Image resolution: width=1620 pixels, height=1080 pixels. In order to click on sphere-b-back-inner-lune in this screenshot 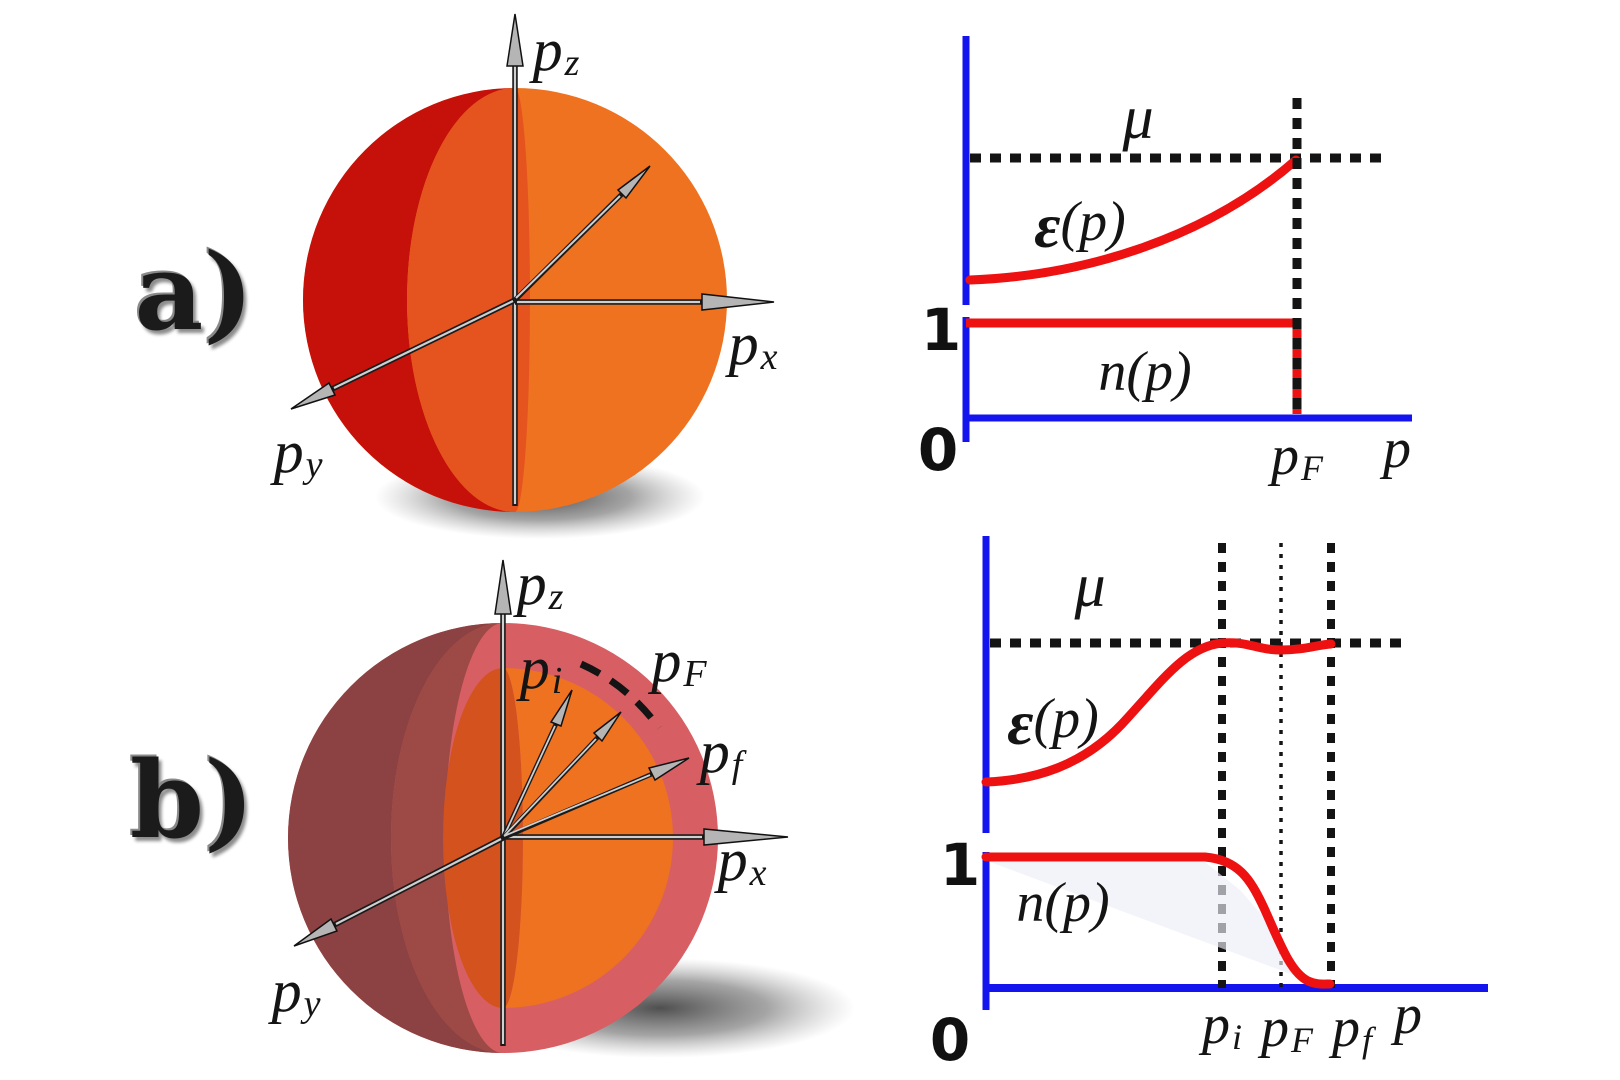, I will do `click(447, 838)`.